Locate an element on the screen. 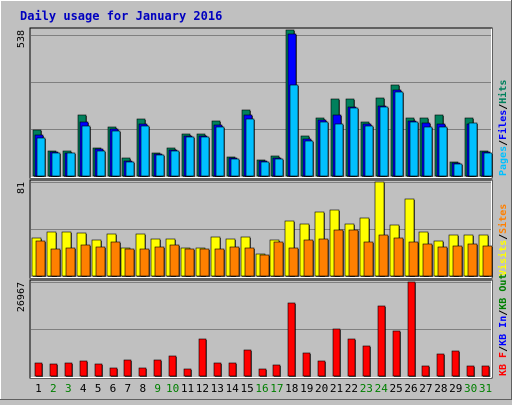 This screenshot has width=512, height=405. x-tick-label: 1 is located at coordinates (38, 388).